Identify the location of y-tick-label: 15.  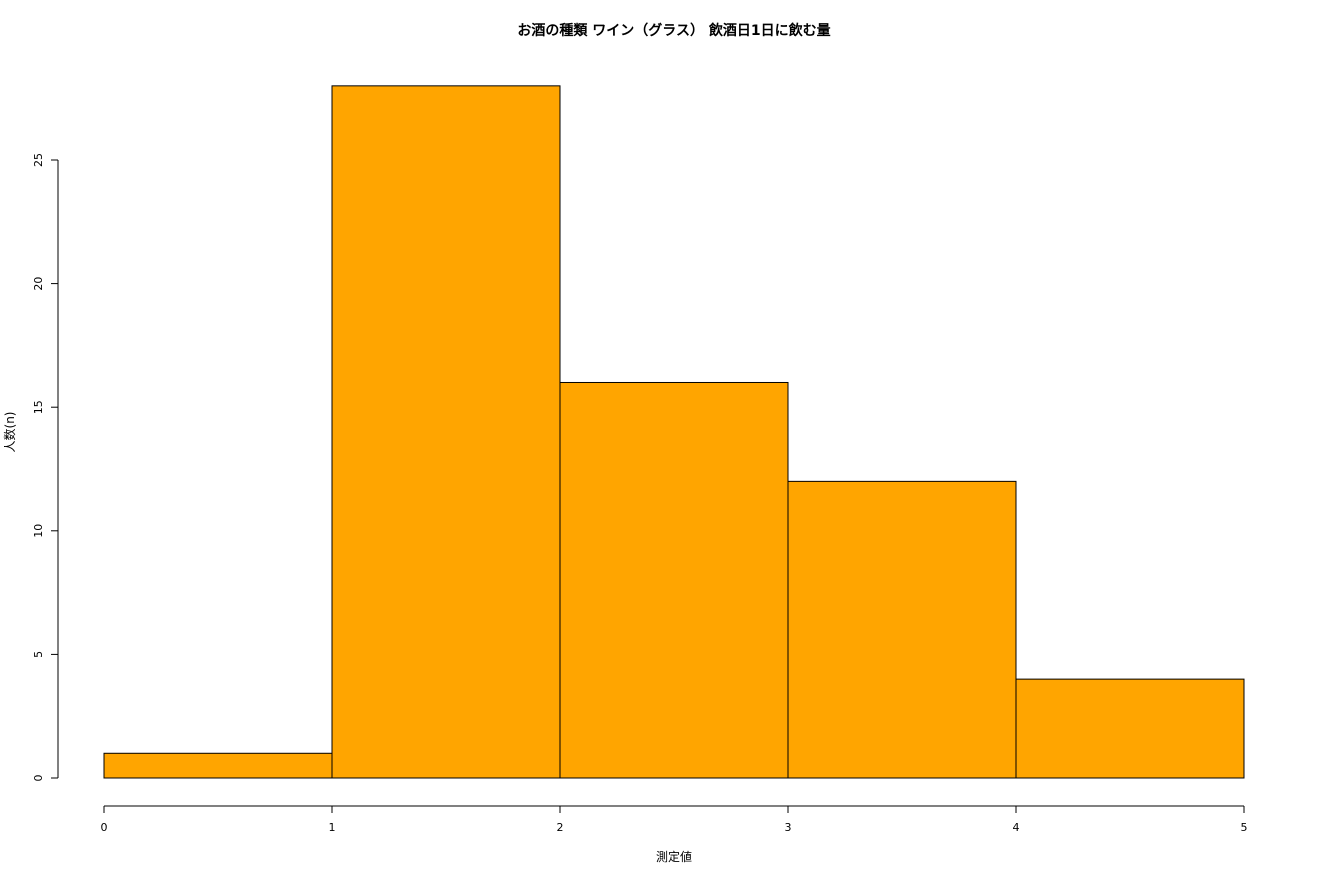
(38, 407).